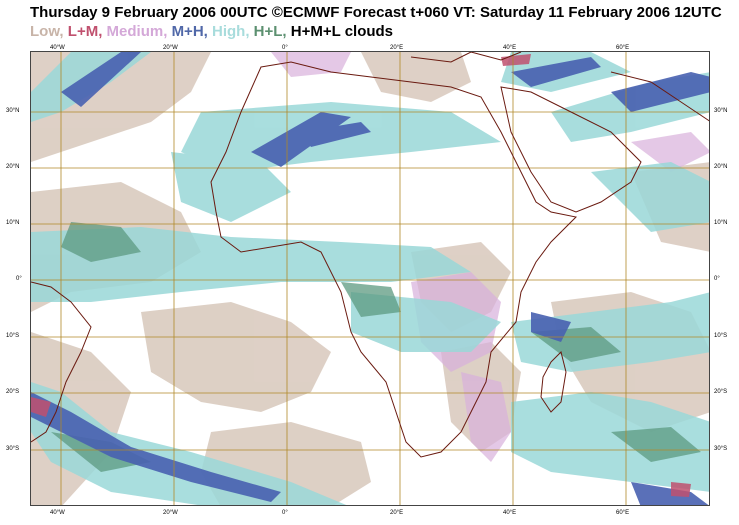  I want to click on lon-label-60e-top: 60°E, so click(623, 48).